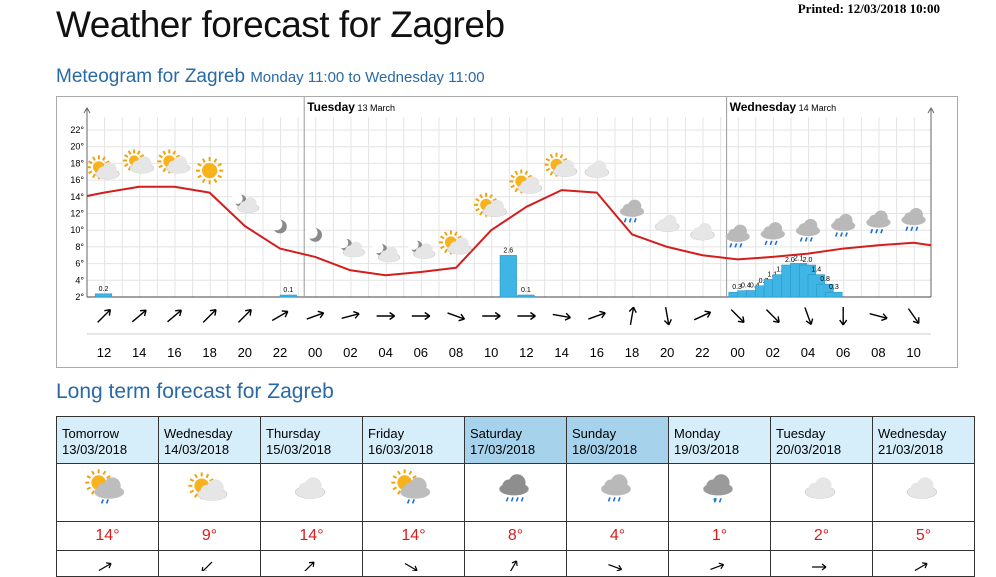  Describe the element at coordinates (496, 433) in the screenshot. I see `day-name: Saturday` at that location.